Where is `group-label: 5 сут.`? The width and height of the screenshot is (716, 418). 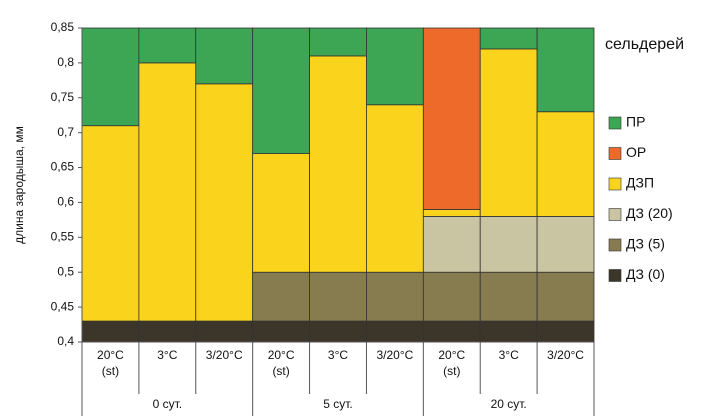
group-label: 5 сут. is located at coordinates (338, 404).